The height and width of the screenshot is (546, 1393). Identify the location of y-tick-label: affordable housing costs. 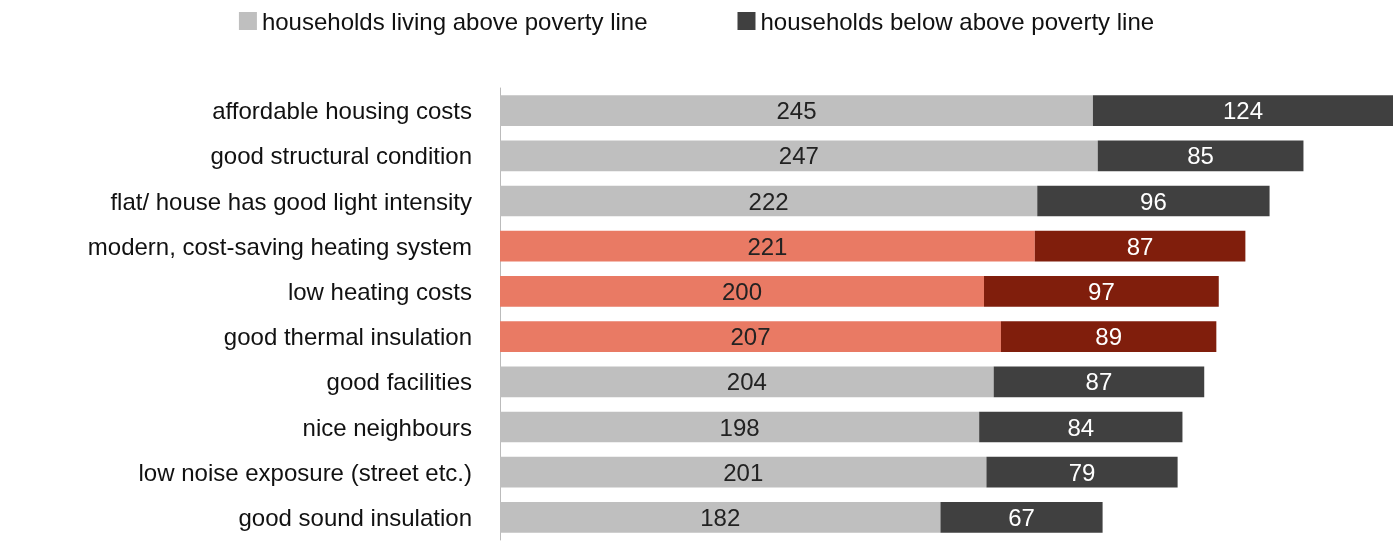
(342, 111).